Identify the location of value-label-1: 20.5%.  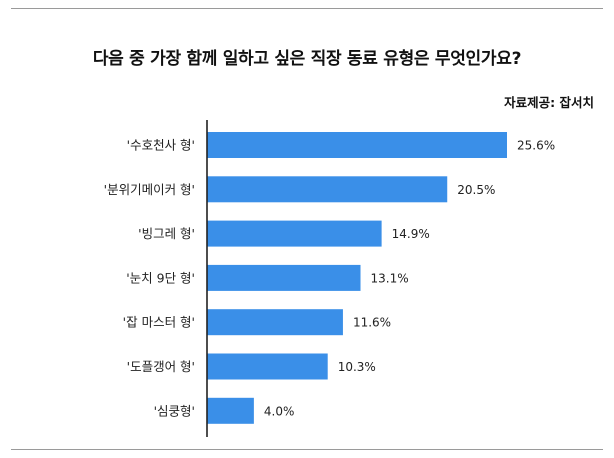
(476, 190).